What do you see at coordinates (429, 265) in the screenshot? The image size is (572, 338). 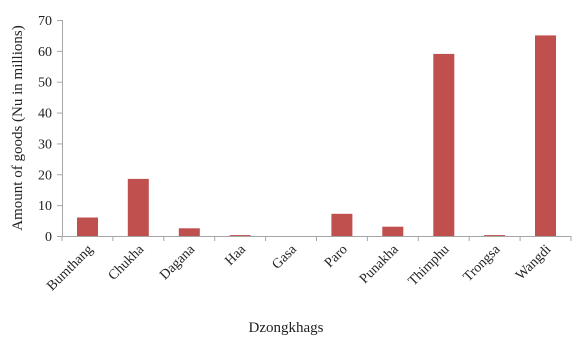 I see `x-tick-label: Thimphu` at bounding box center [429, 265].